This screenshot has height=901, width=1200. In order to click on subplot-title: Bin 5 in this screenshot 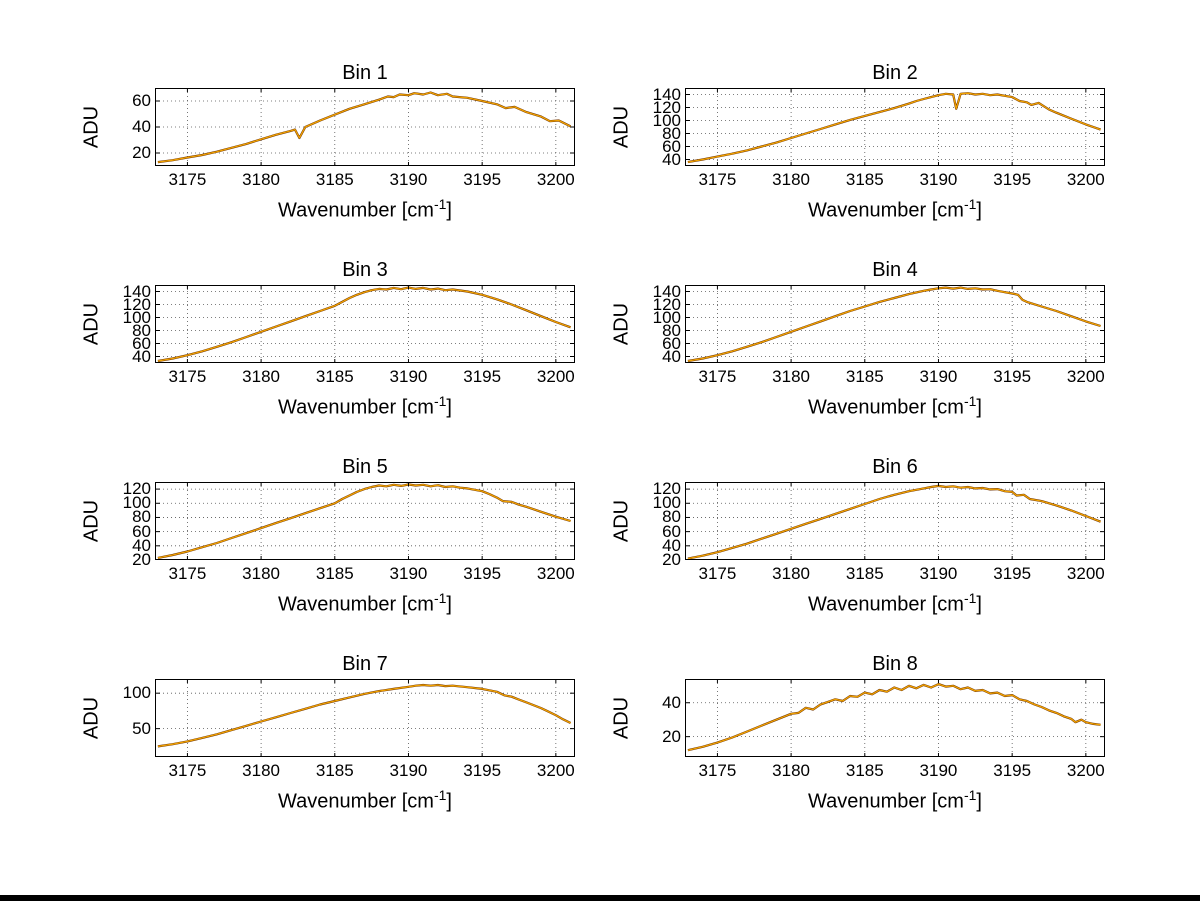, I will do `click(365, 467)`.